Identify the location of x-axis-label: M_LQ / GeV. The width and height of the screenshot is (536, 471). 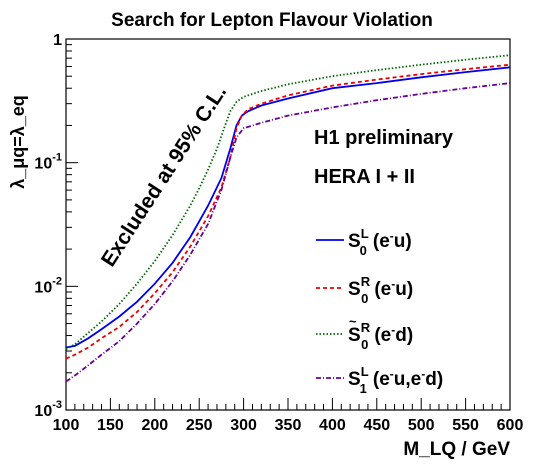
(456, 449).